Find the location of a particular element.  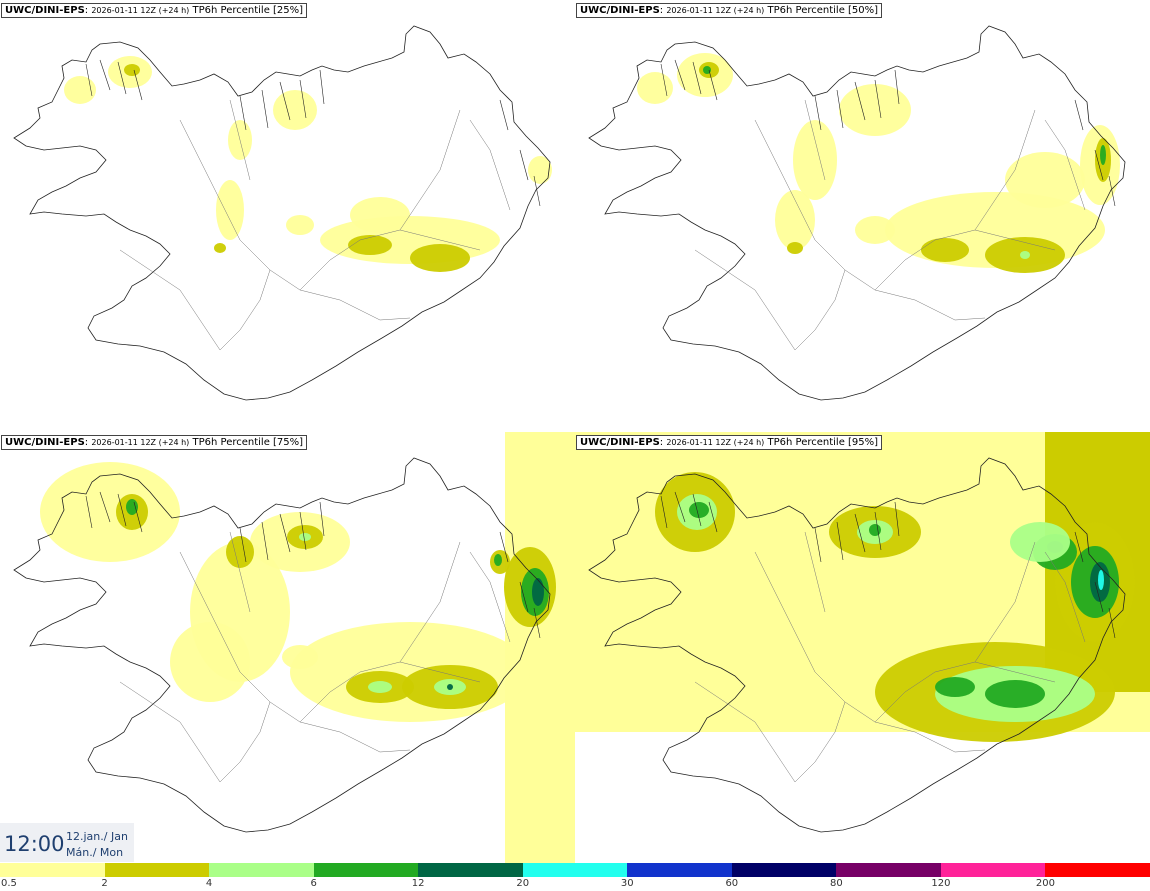

legend-tick-label: 4 is located at coordinates (209, 883).